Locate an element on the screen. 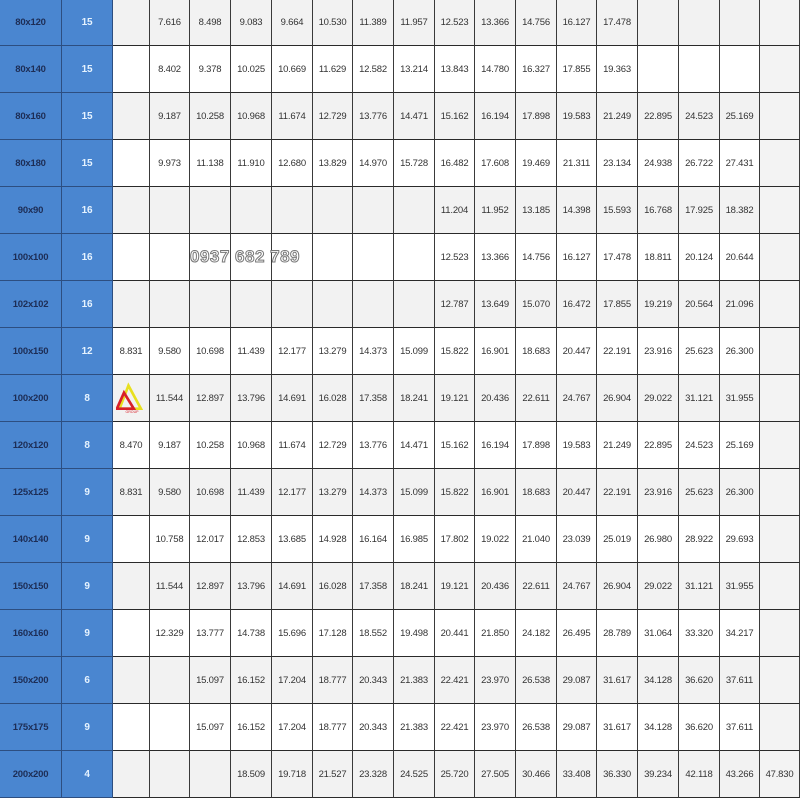  weight-cell: 14.691 is located at coordinates (292, 398).